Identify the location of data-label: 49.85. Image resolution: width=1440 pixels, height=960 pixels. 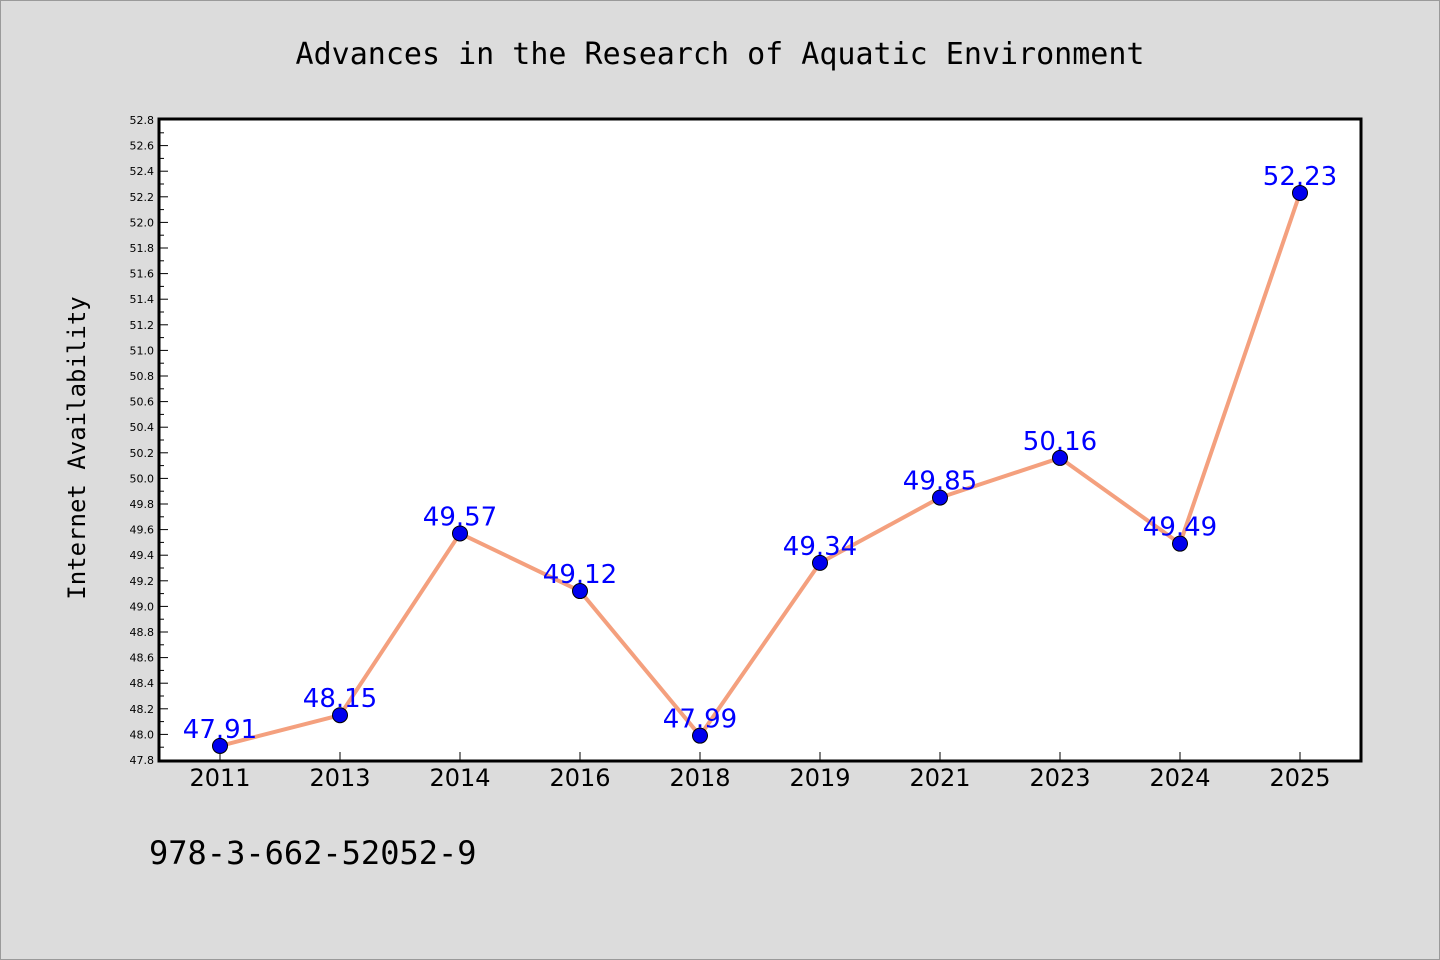
(940, 482).